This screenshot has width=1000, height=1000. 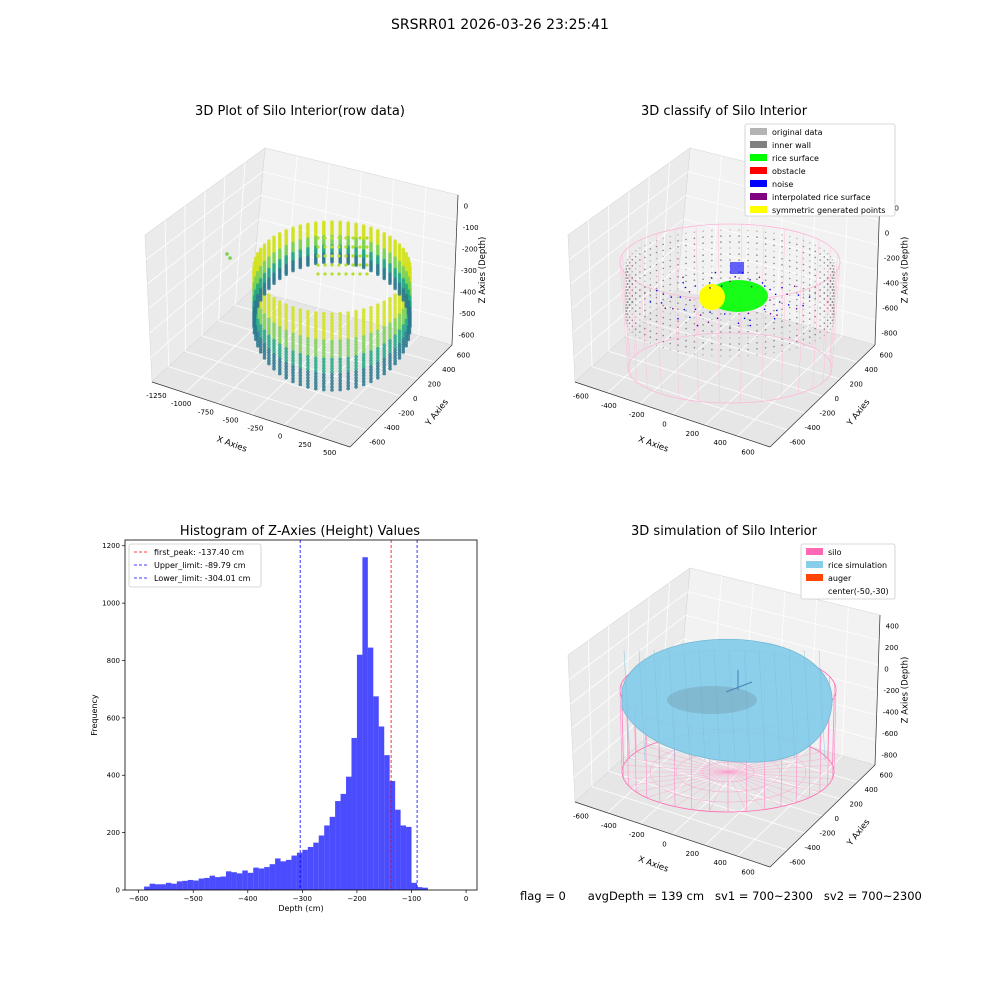 I want to click on z-tick-label: -200, so click(x=892, y=691).